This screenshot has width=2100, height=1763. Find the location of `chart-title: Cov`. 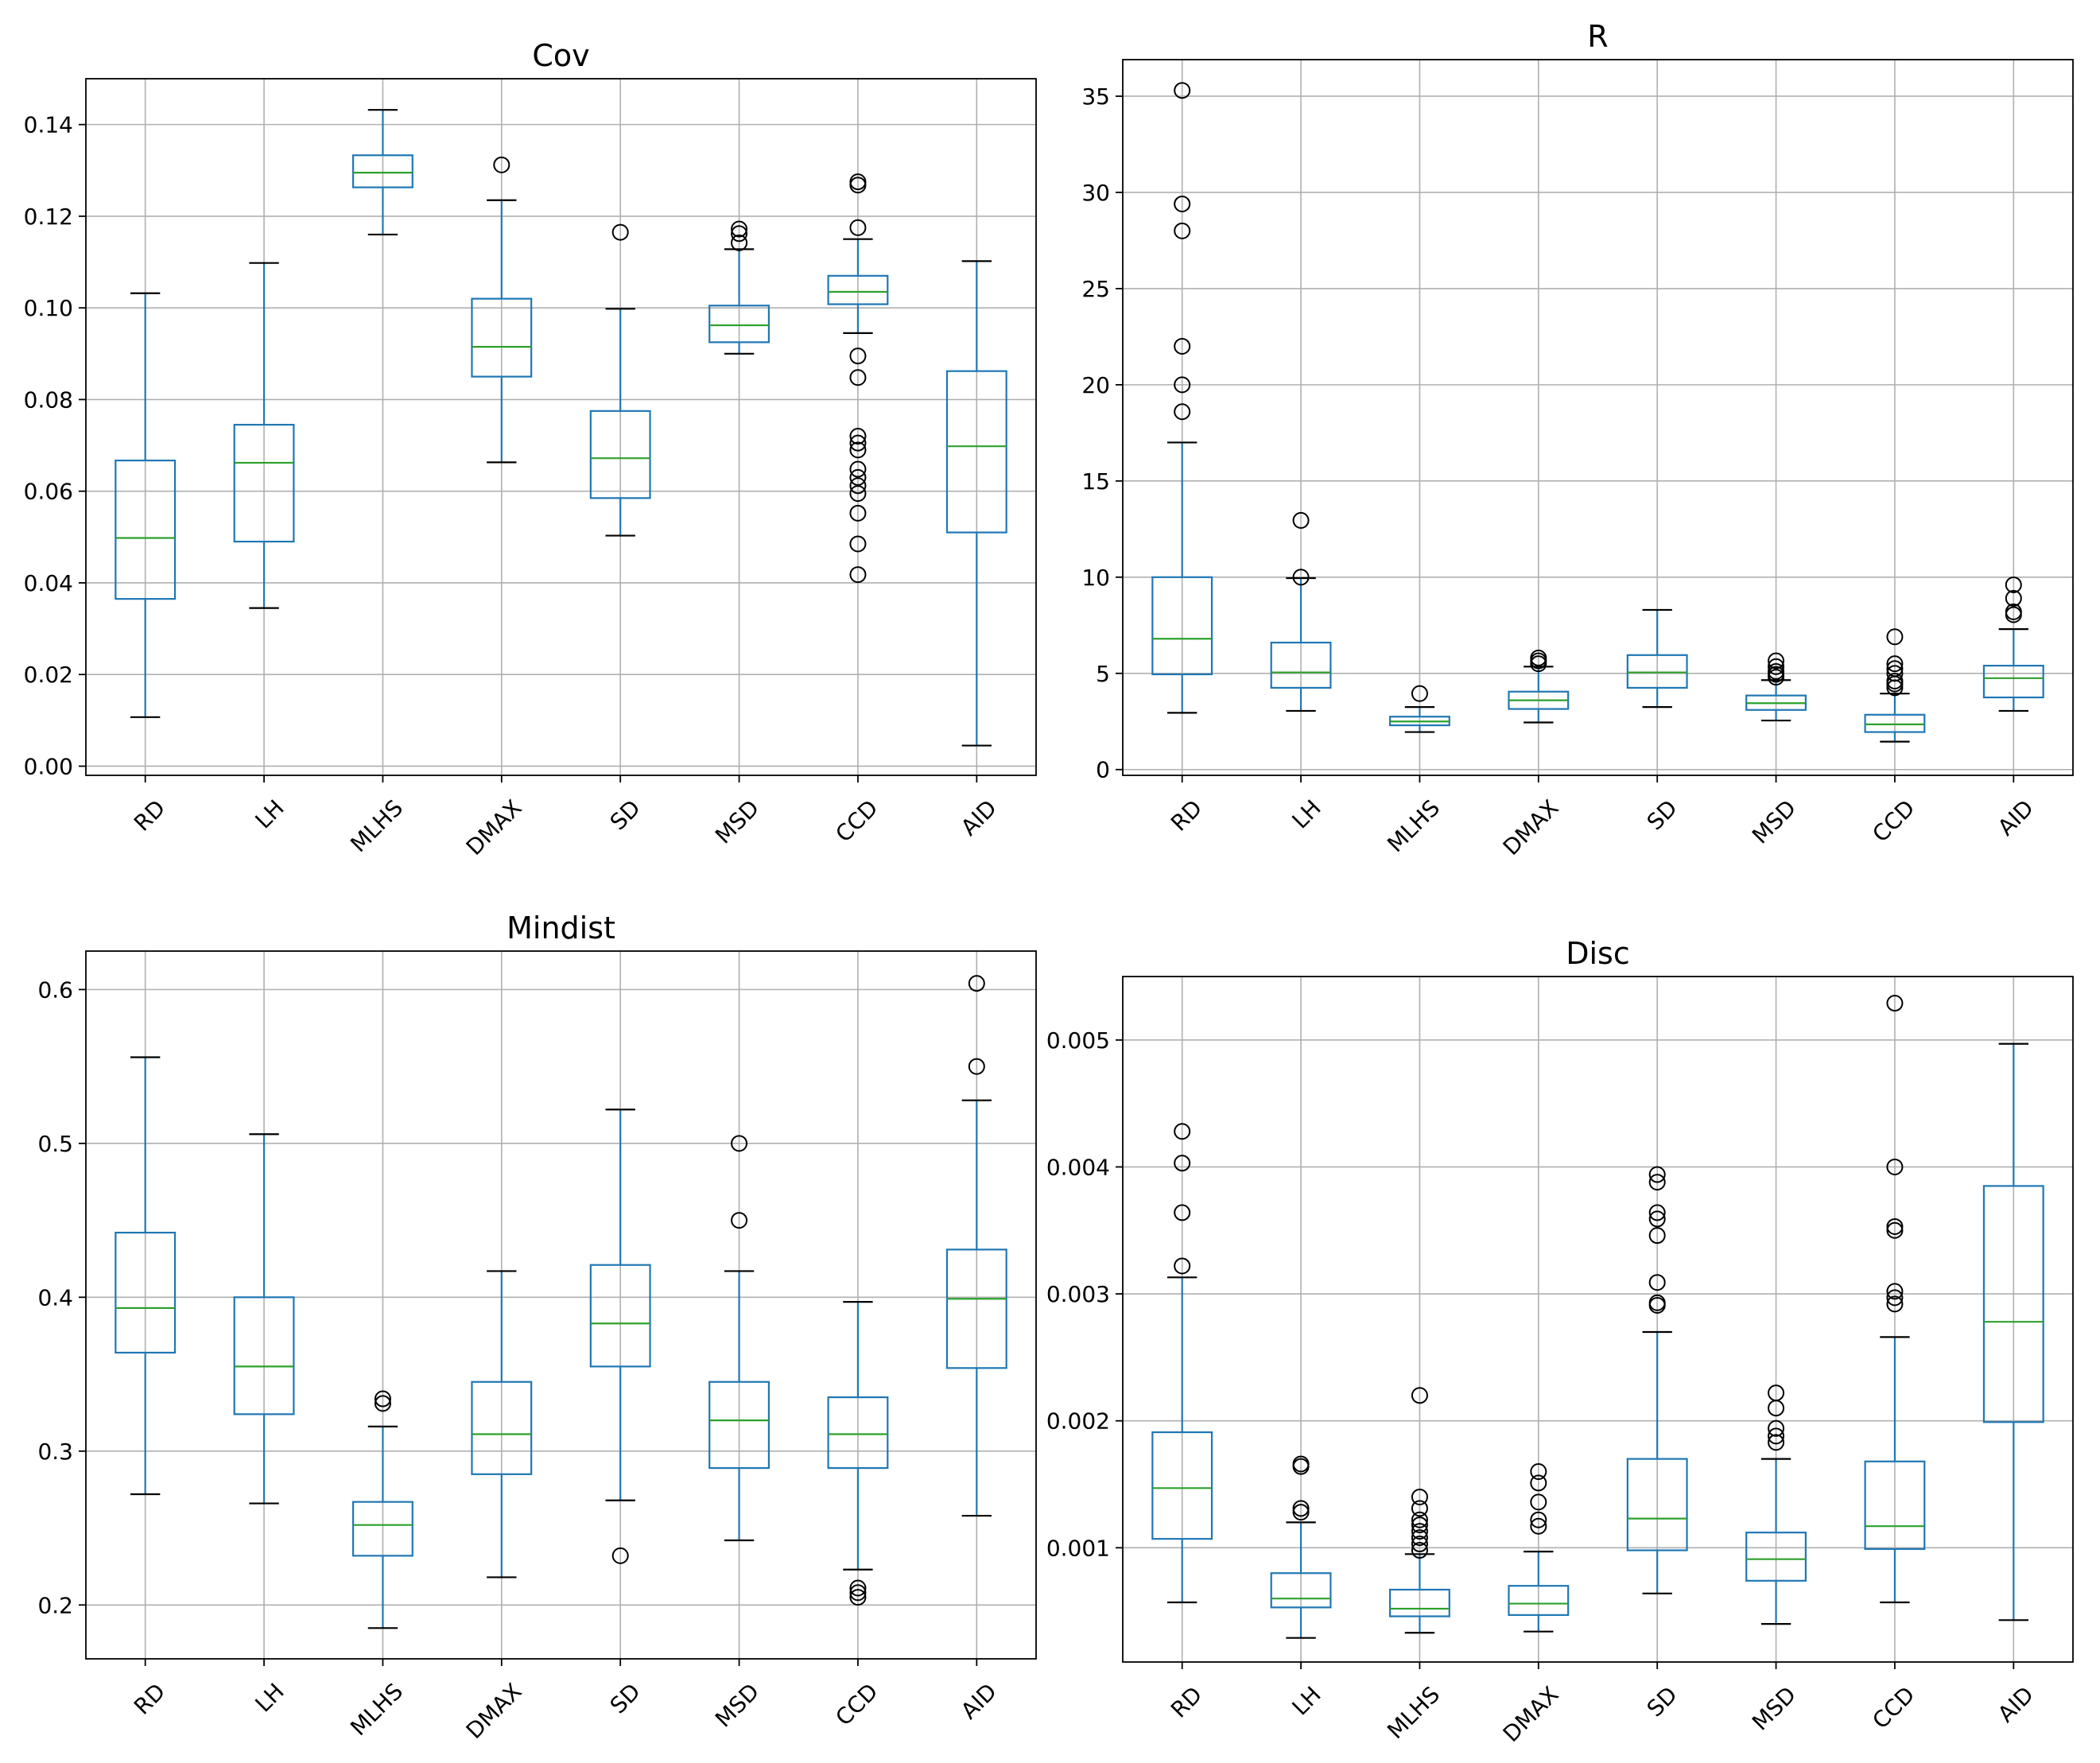

chart-title: Cov is located at coordinates (560, 55).